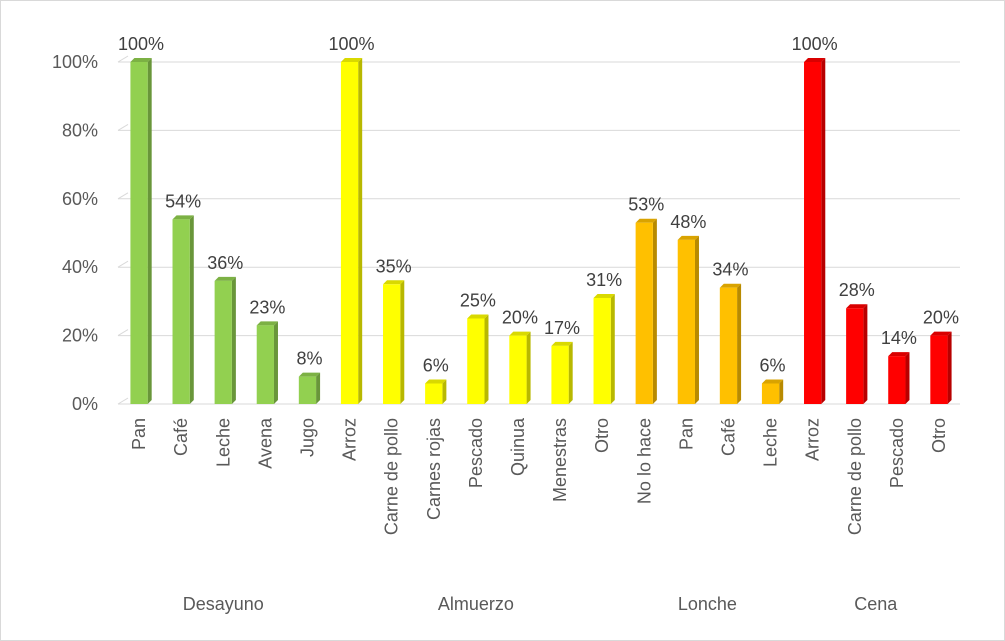  I want to click on data-label: 14%, so click(899, 338).